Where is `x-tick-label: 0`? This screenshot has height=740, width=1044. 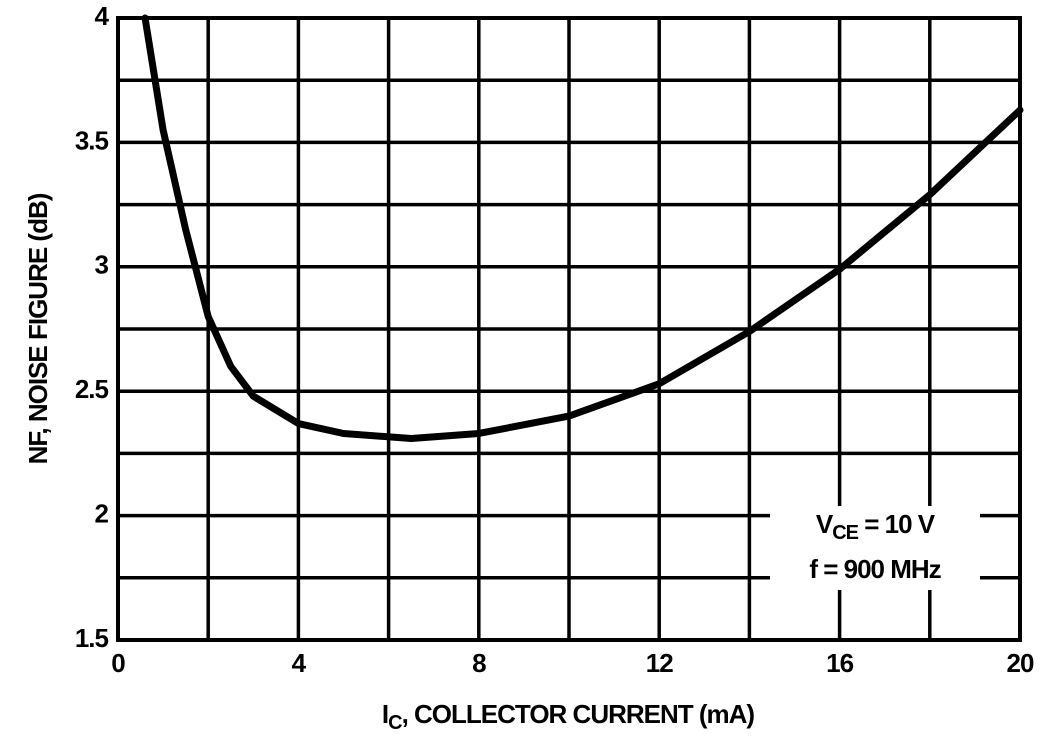
x-tick-label: 0 is located at coordinates (118, 663).